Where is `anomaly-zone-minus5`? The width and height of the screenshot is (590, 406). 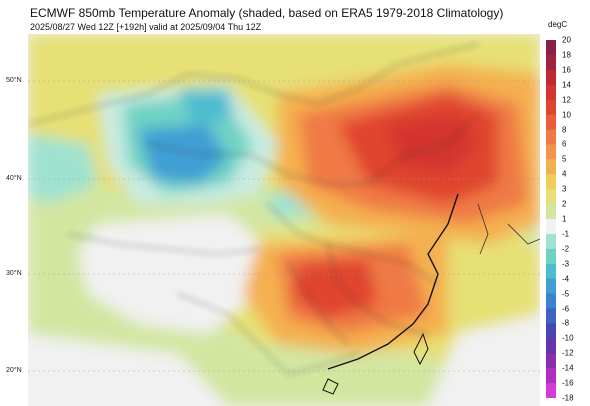 anomaly-zone-minus5 is located at coordinates (183, 154).